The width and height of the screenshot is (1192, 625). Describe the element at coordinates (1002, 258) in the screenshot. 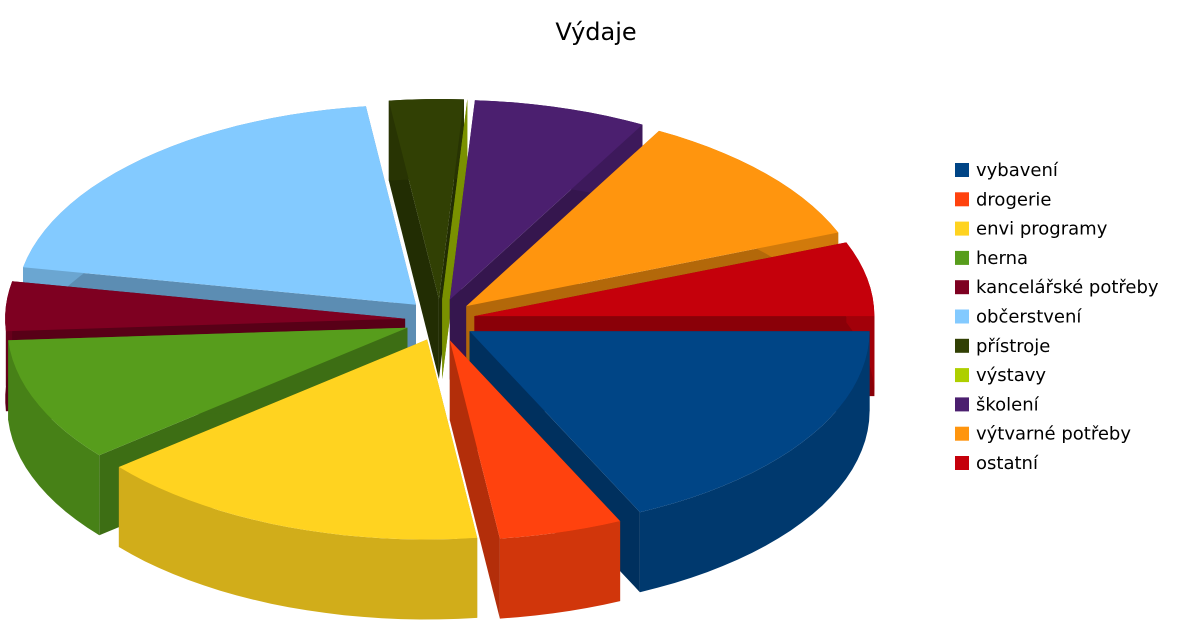

I see `legend-label: herna` at that location.